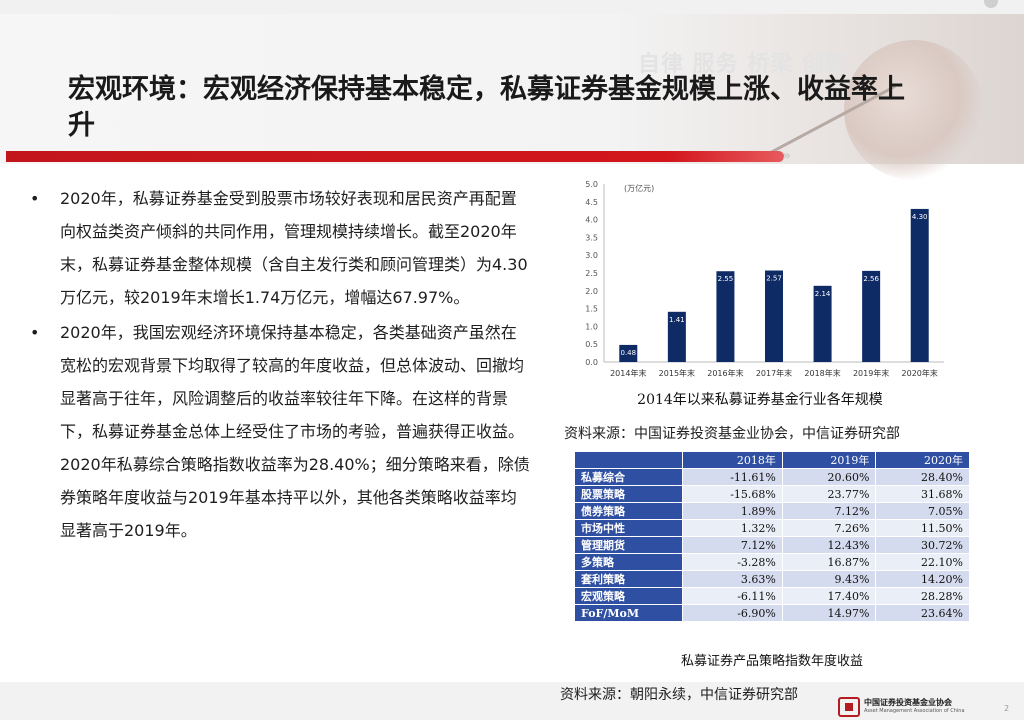 The height and width of the screenshot is (720, 1024). Describe the element at coordinates (732, 579) in the screenshot. I see `return-value-cell: 3.63%` at that location.